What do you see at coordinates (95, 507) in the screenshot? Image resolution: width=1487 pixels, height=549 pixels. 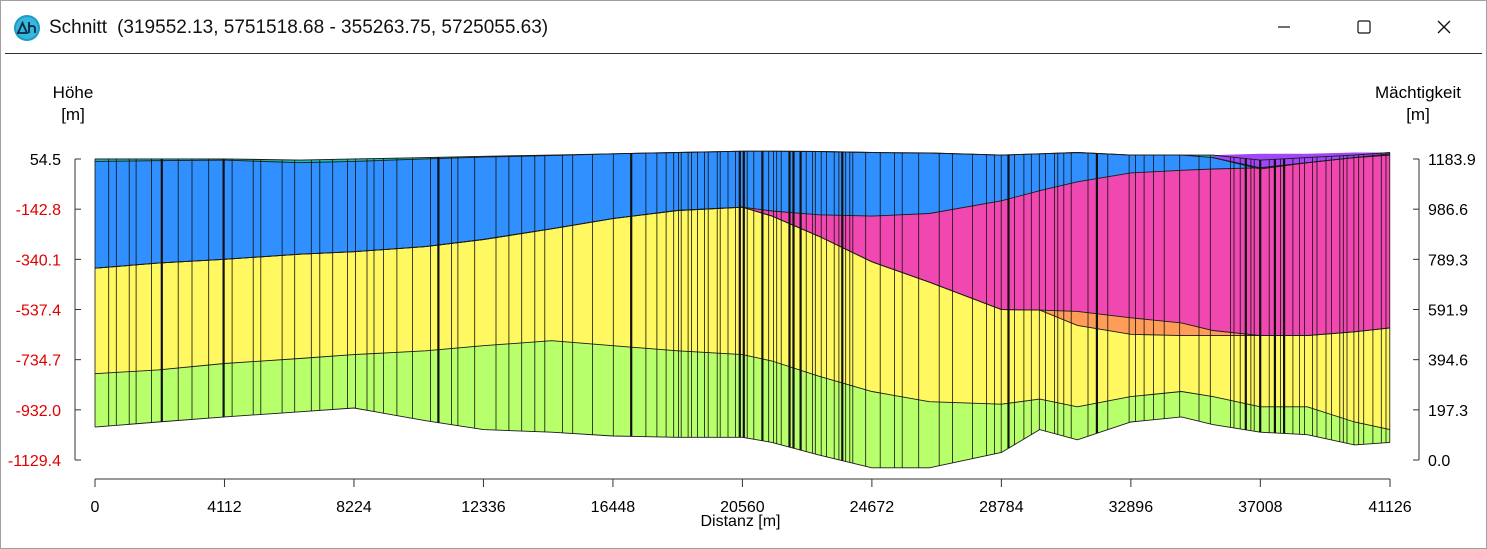 I see `x-tick-label: 0` at bounding box center [95, 507].